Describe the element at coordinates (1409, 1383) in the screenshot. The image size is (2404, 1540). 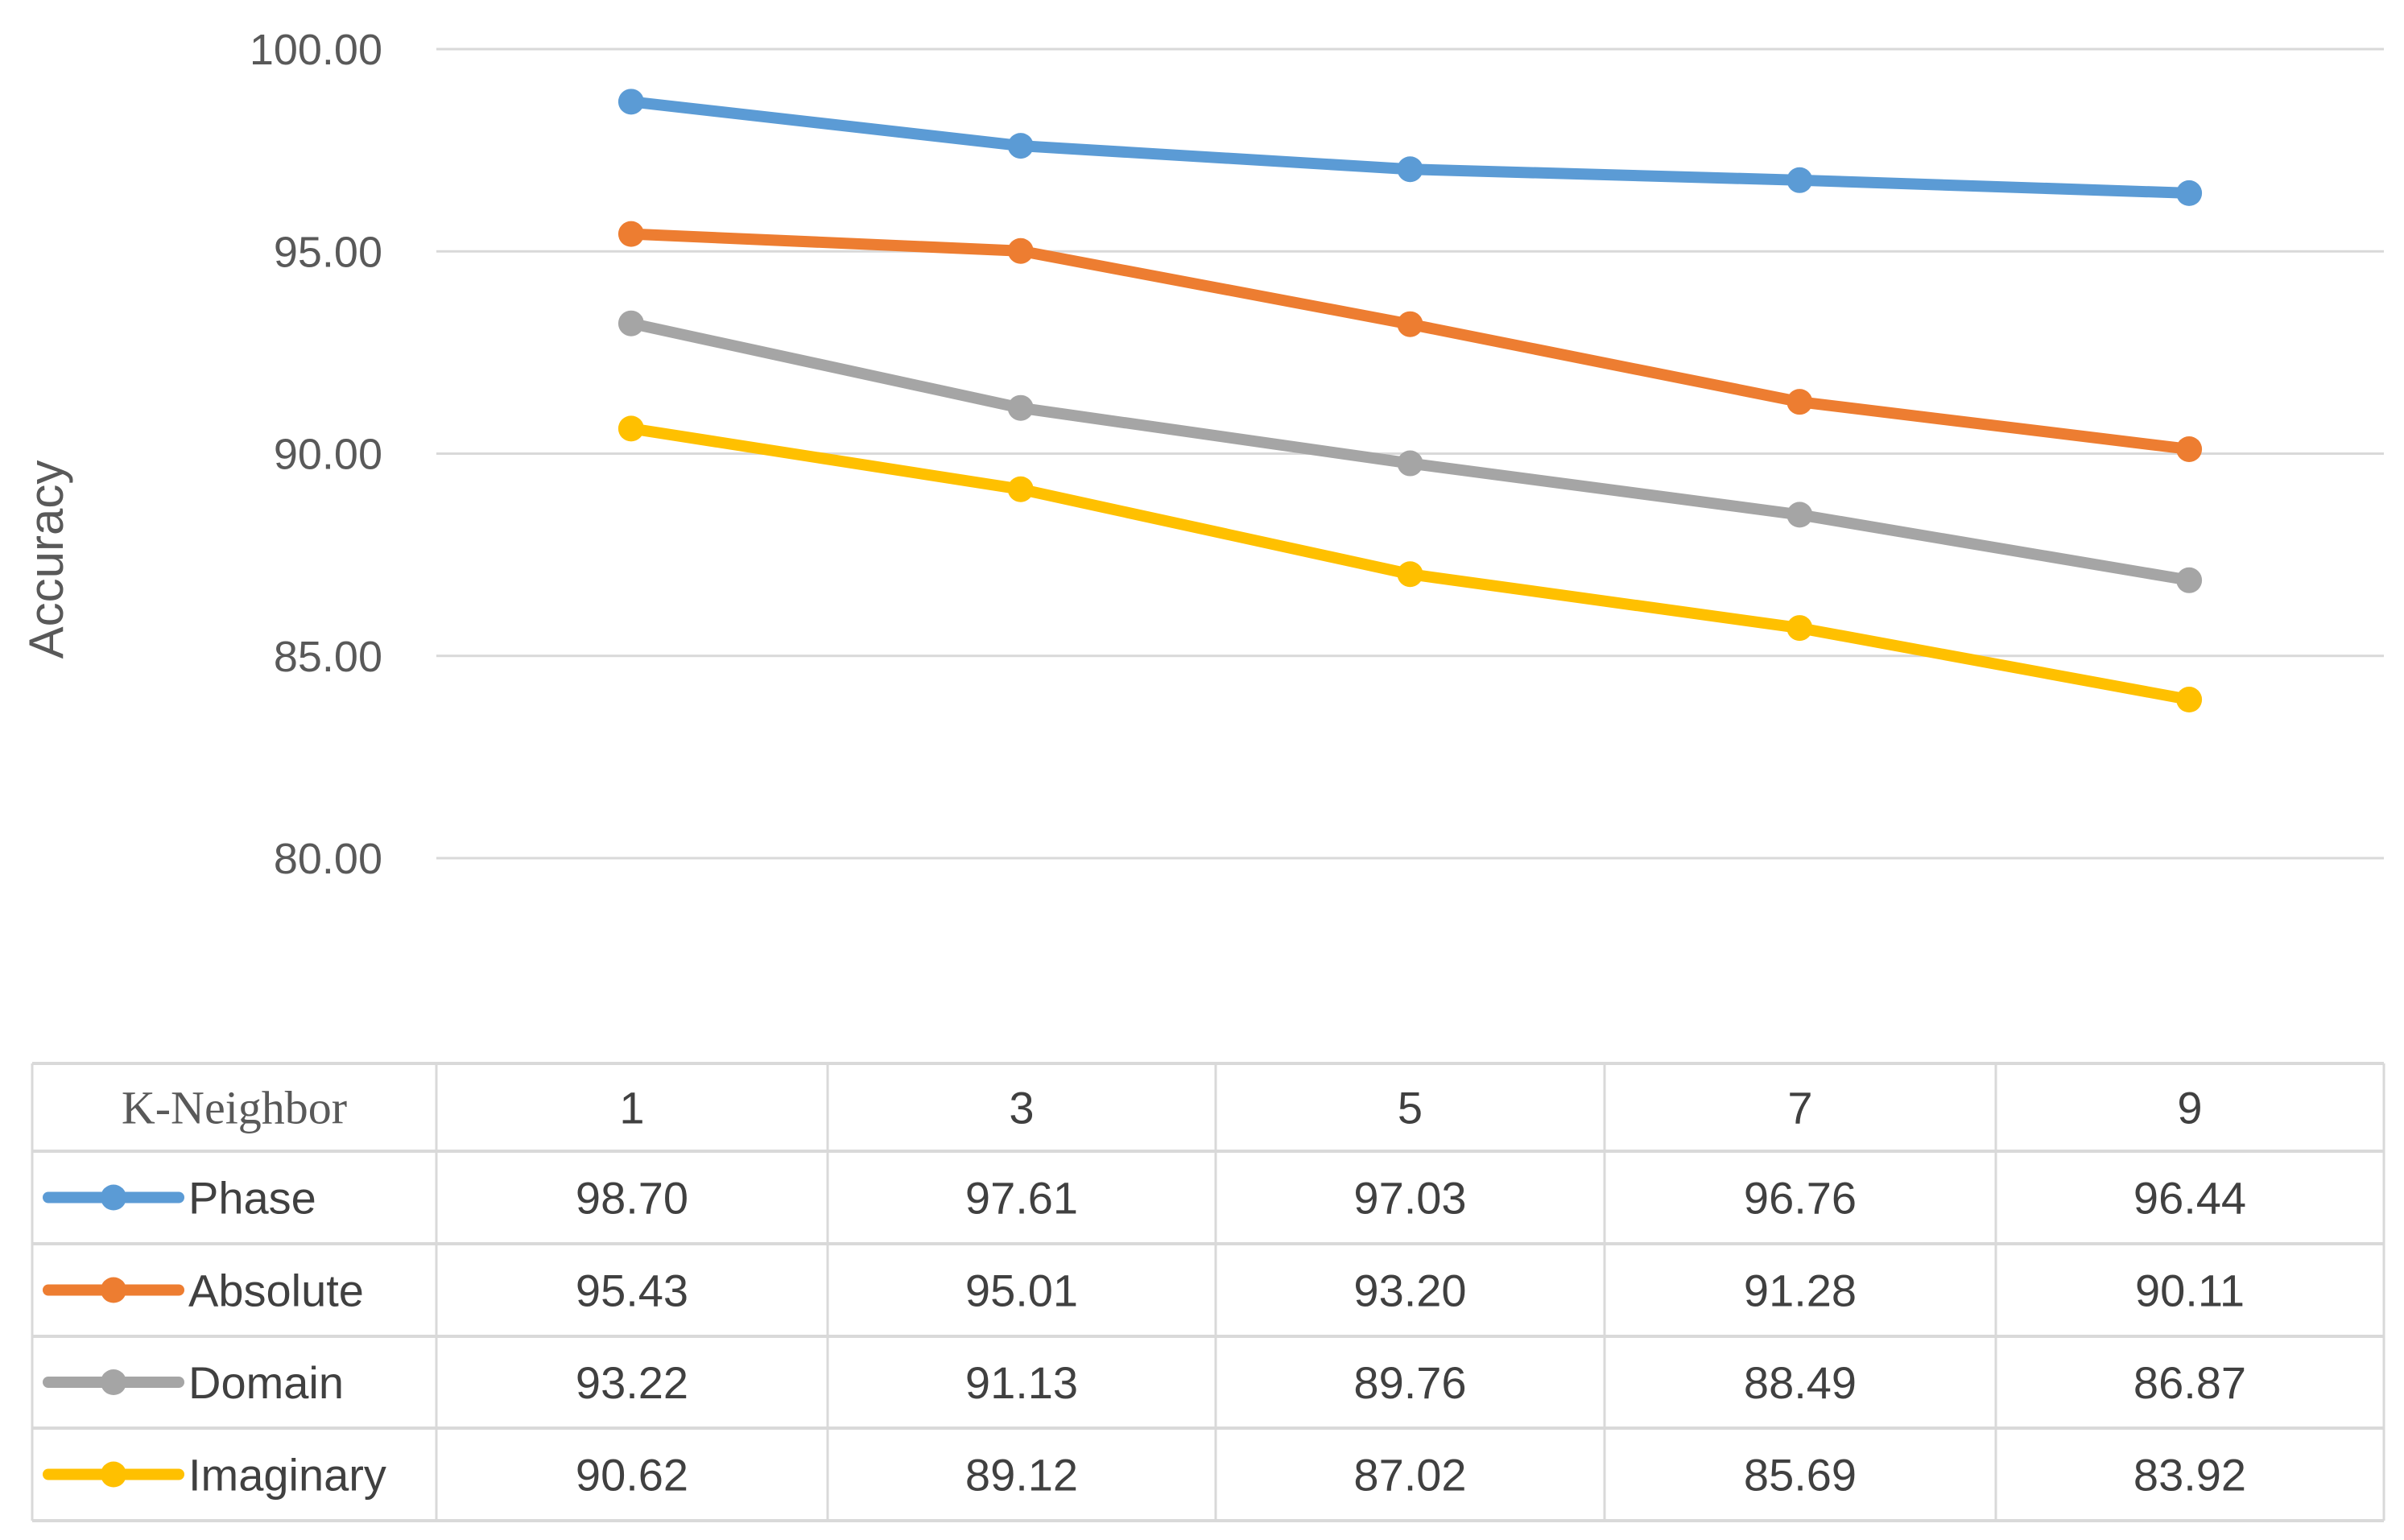
I see `table-cell-value: 89.76` at that location.